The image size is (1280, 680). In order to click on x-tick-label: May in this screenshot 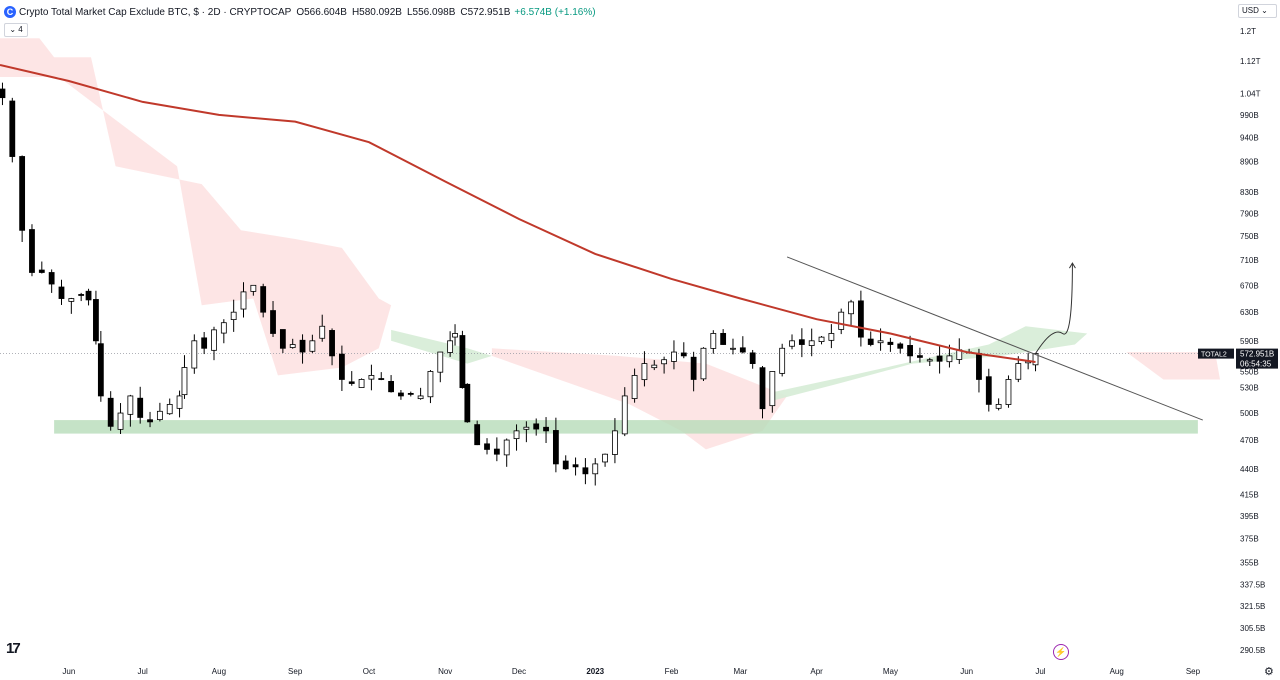, I will do `click(890, 671)`.